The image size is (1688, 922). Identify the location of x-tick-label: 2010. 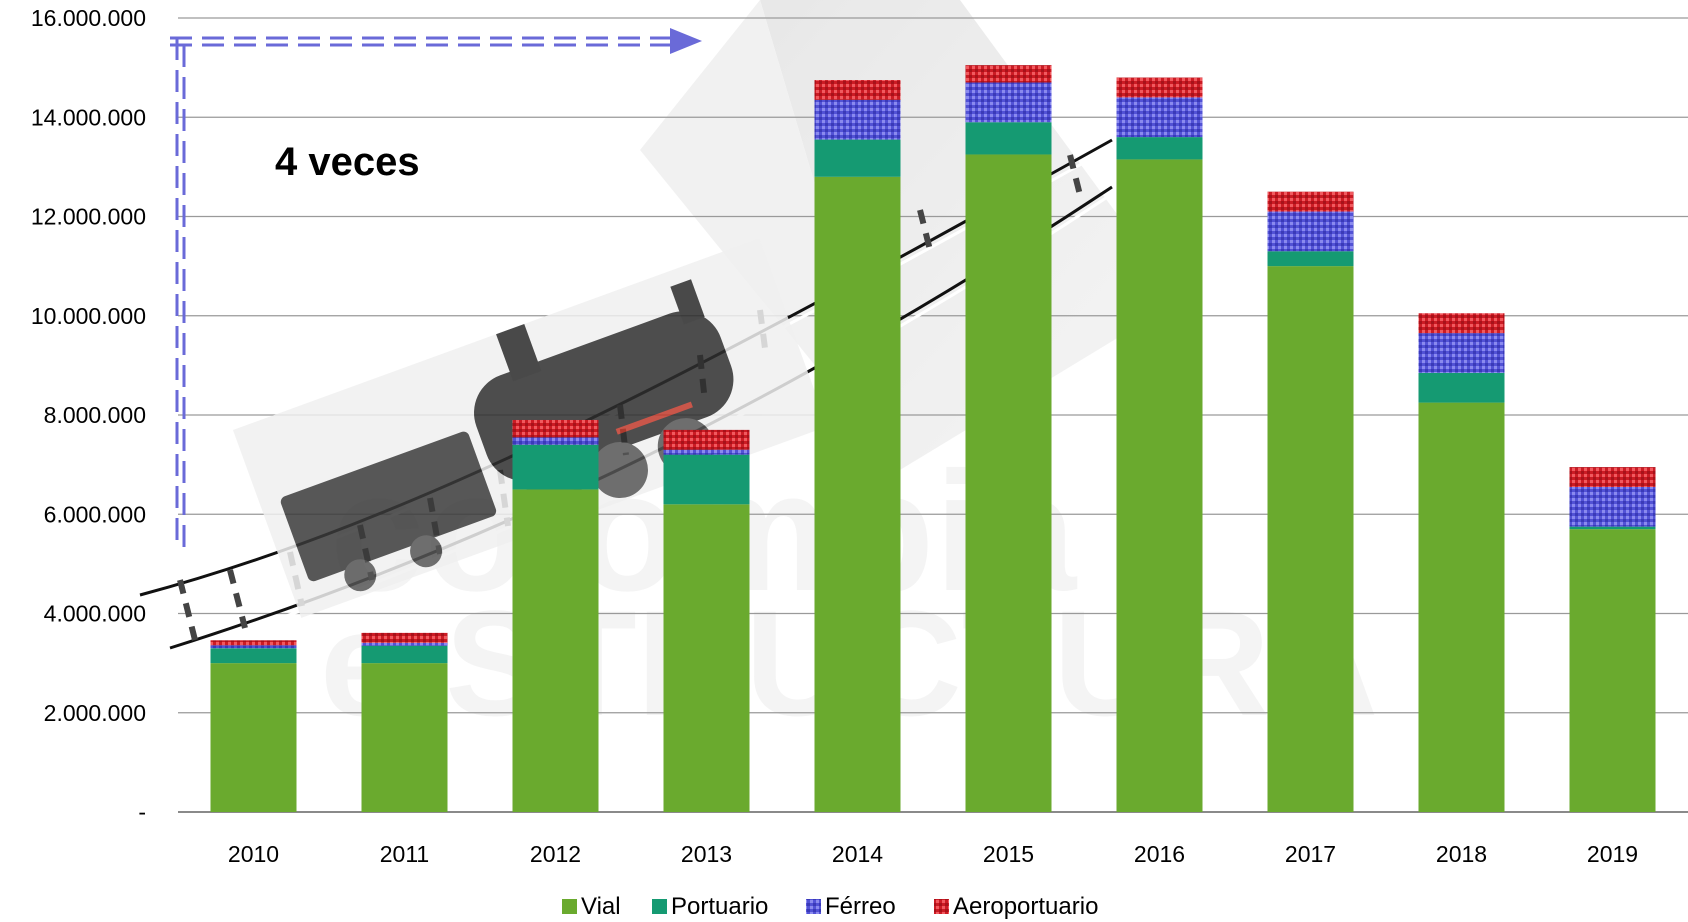
(253, 854).